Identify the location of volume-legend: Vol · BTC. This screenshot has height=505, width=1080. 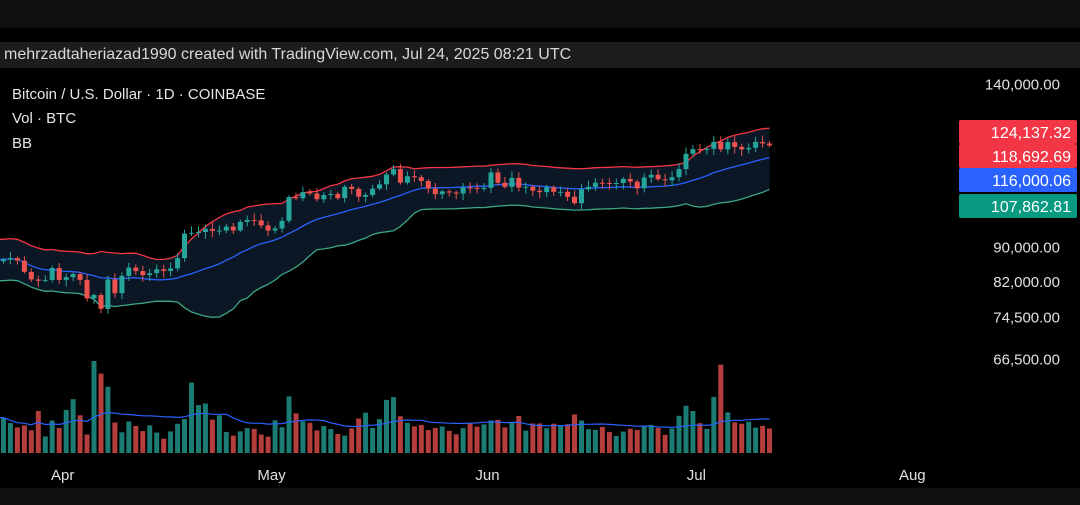
(44, 118).